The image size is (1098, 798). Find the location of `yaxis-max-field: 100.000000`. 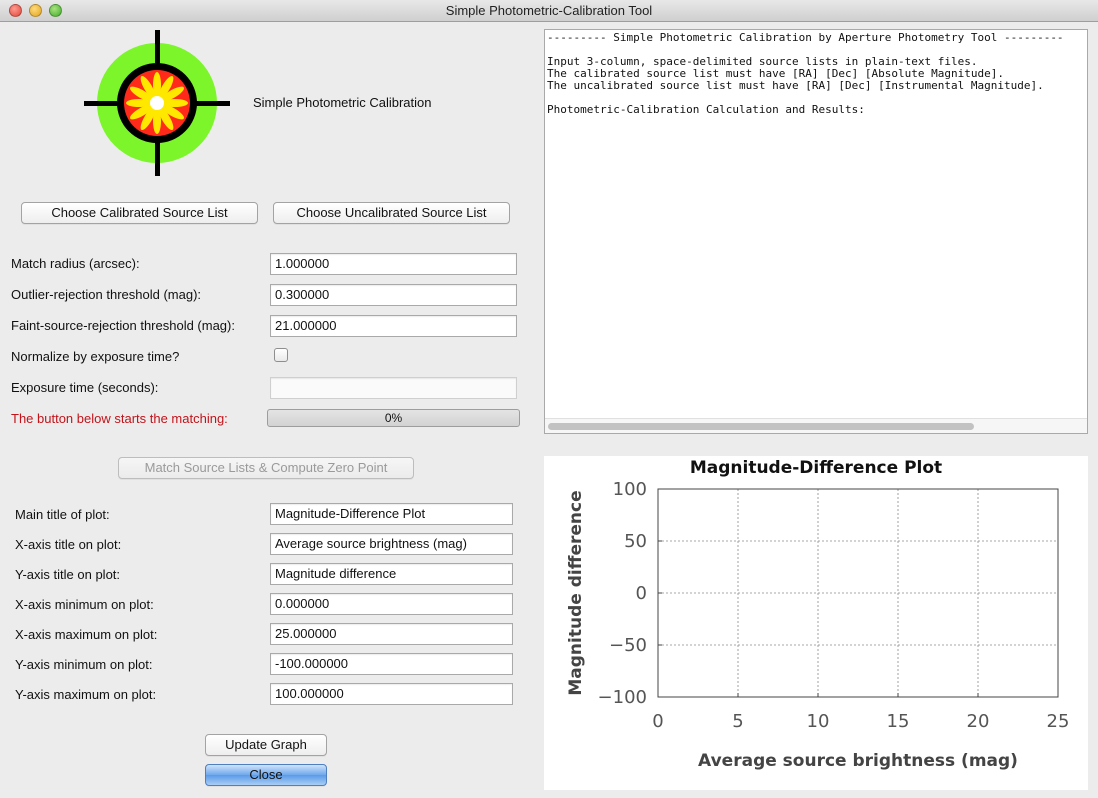

yaxis-max-field: 100.000000 is located at coordinates (391, 694).